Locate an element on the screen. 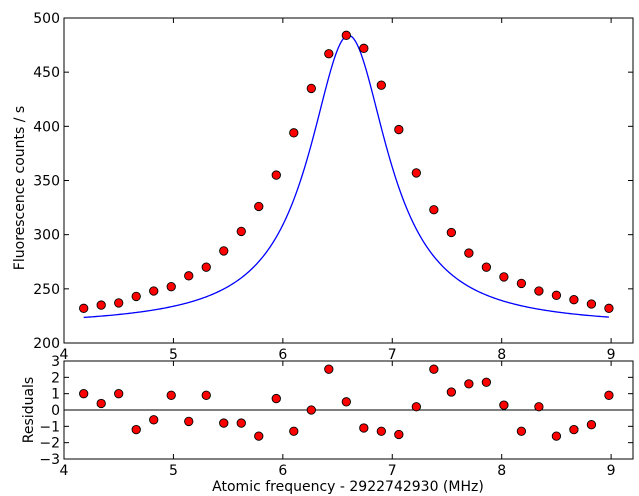 This screenshot has height=496, width=639. y-tick-label: 400 is located at coordinates (46, 127).